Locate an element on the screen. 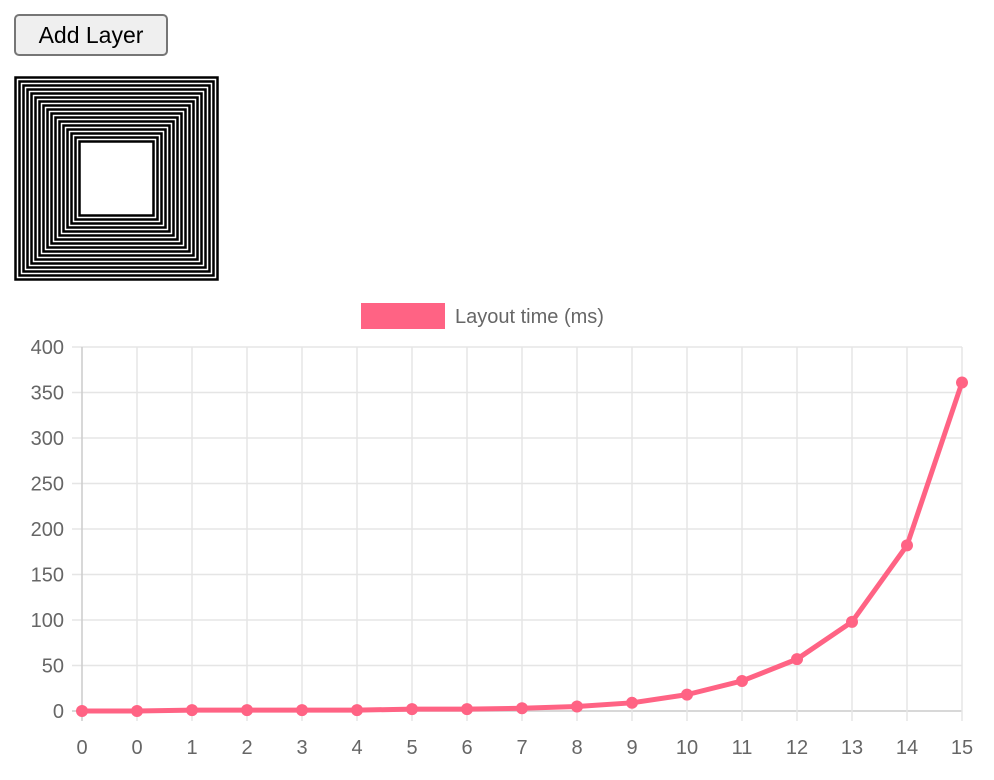 Image resolution: width=994 pixels, height=780 pixels. x-tick-label: 14 is located at coordinates (907, 748).